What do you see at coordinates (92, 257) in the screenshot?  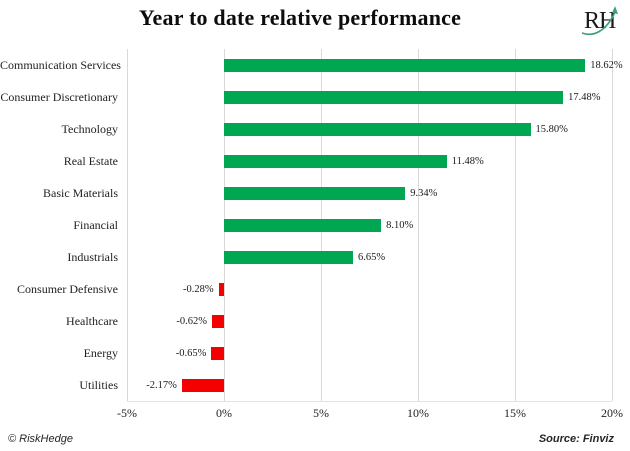 I see `category-label-industrials: Industrials` at bounding box center [92, 257].